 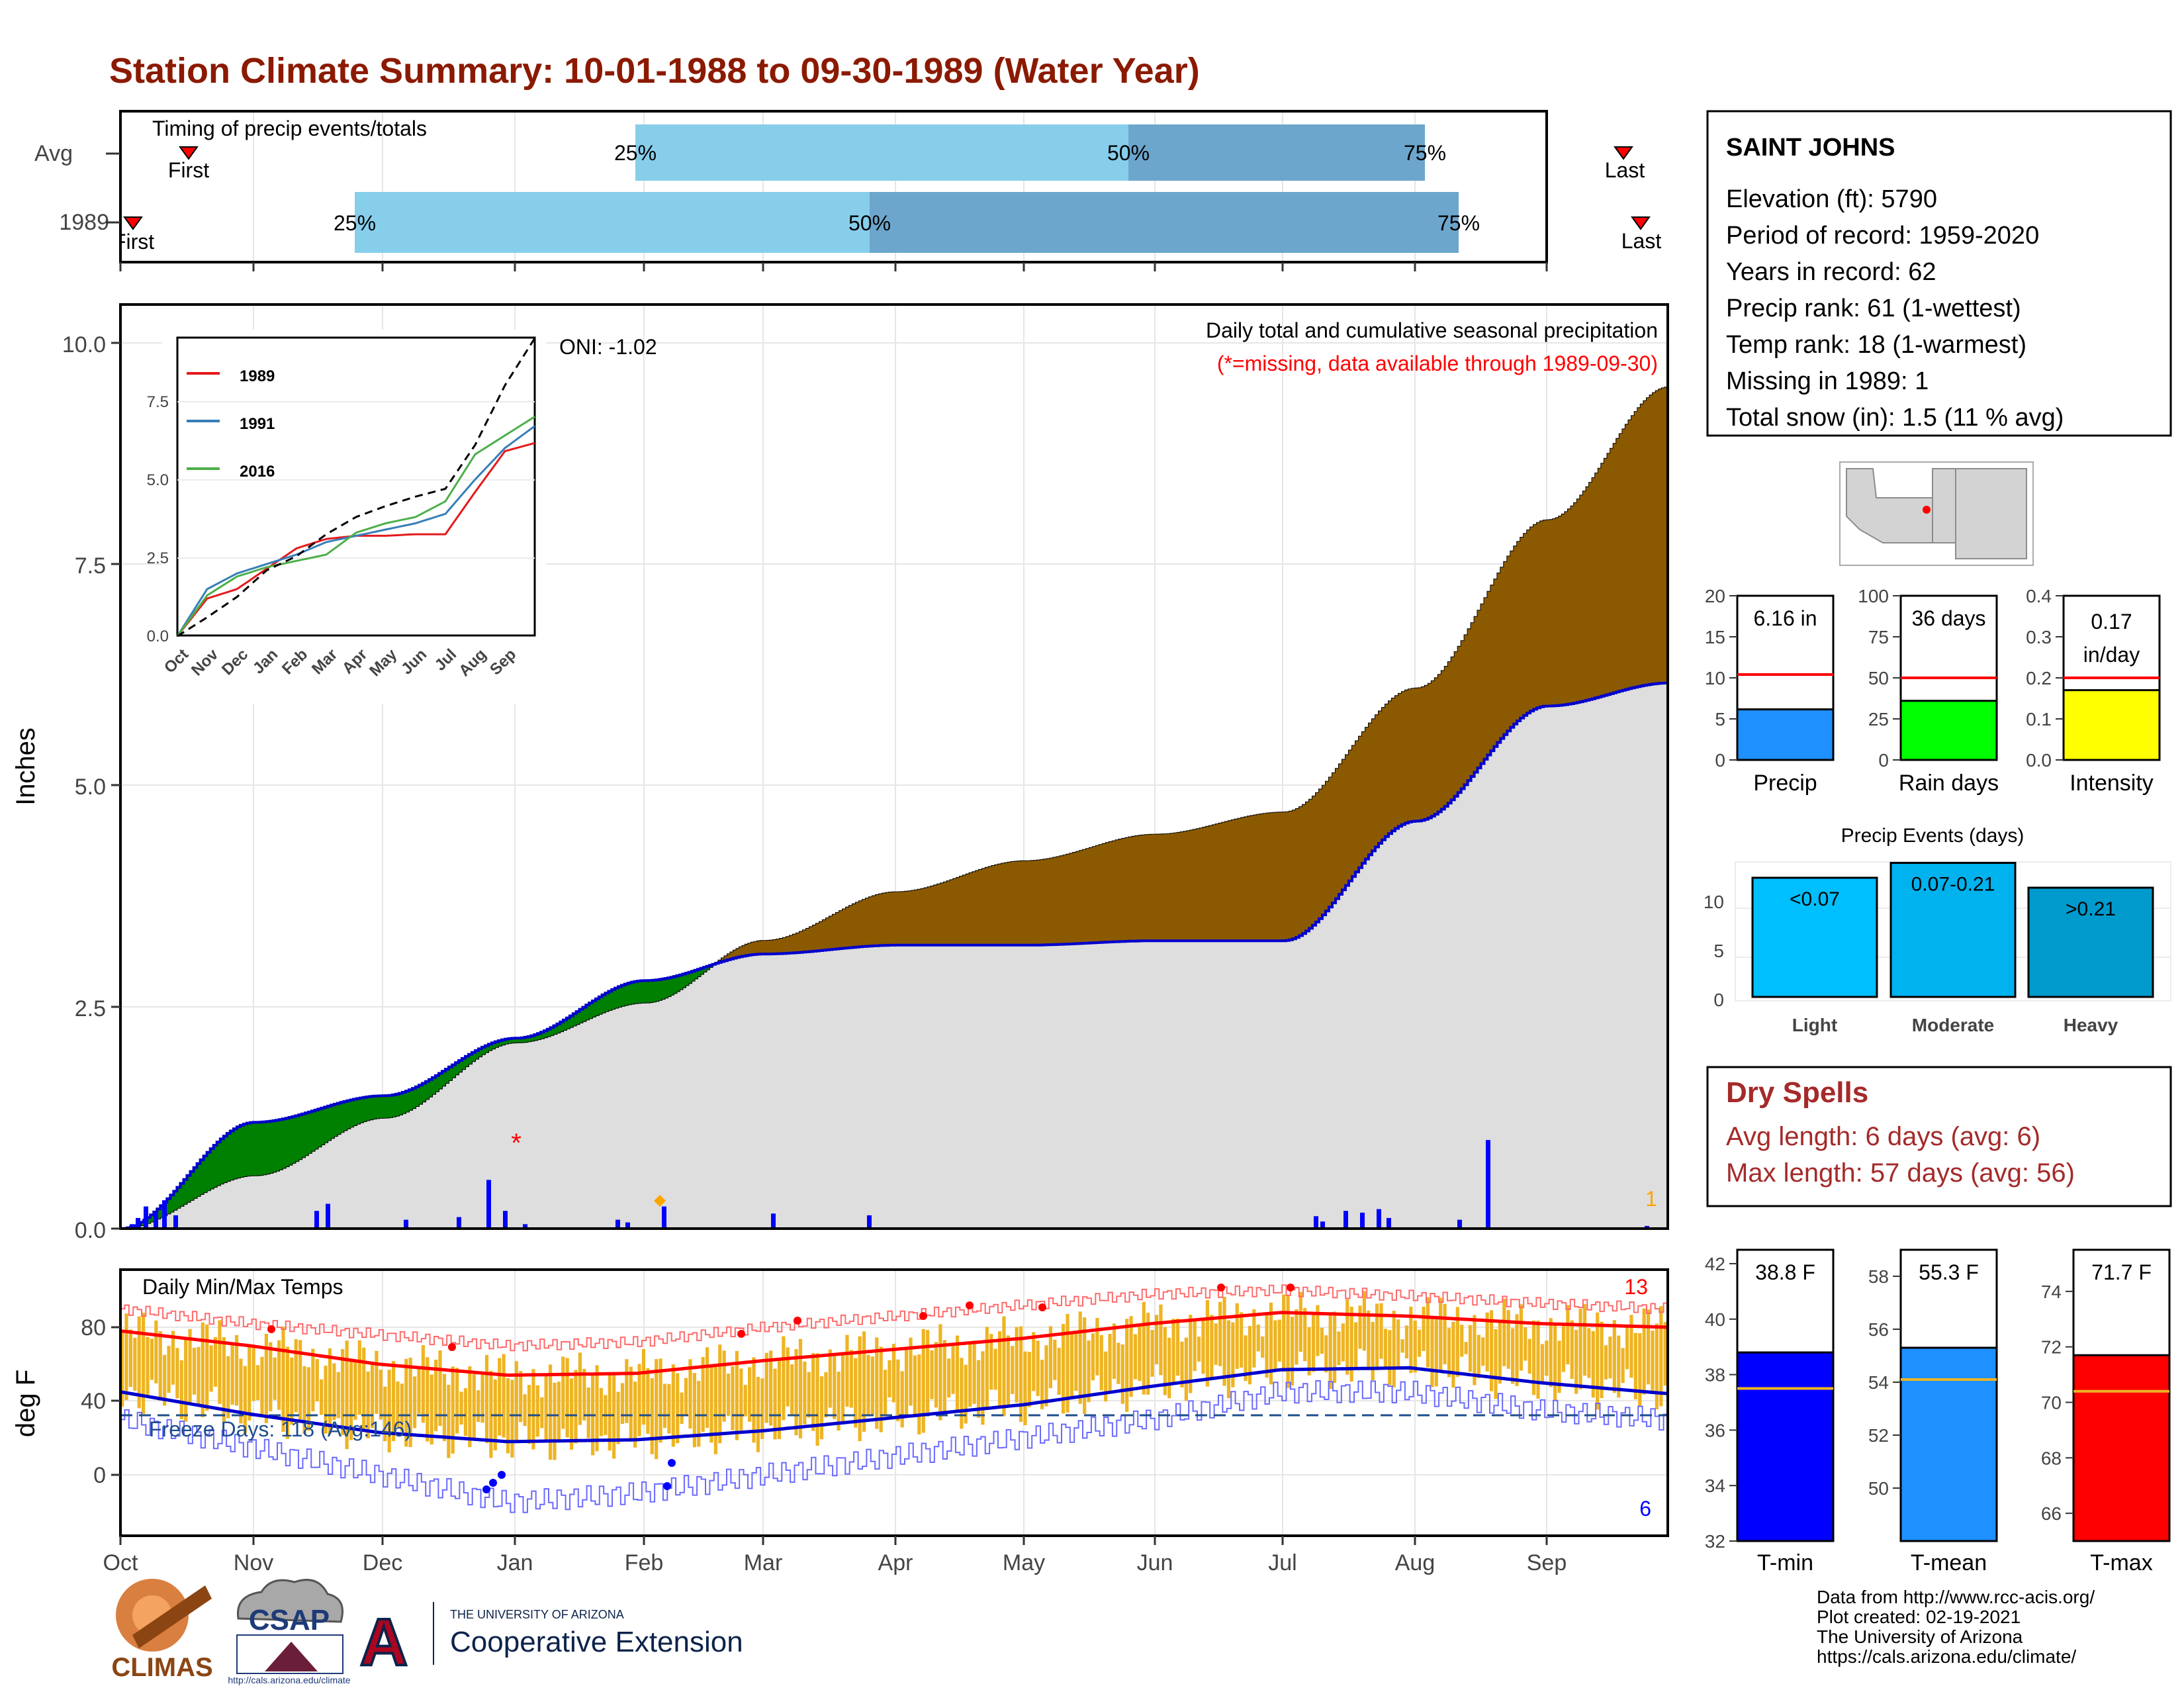 I want to click on temp-gauge-tick: 68, so click(x=2051, y=1458).